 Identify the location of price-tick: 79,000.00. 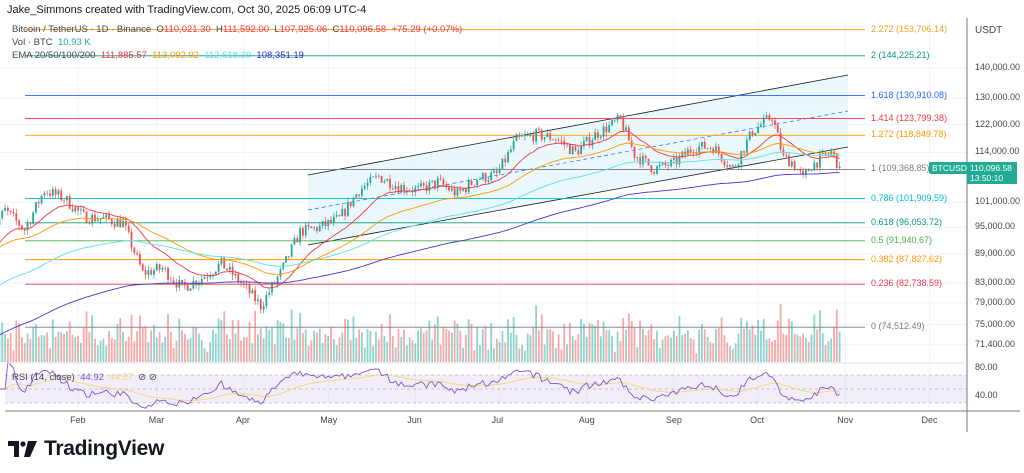
(995, 302).